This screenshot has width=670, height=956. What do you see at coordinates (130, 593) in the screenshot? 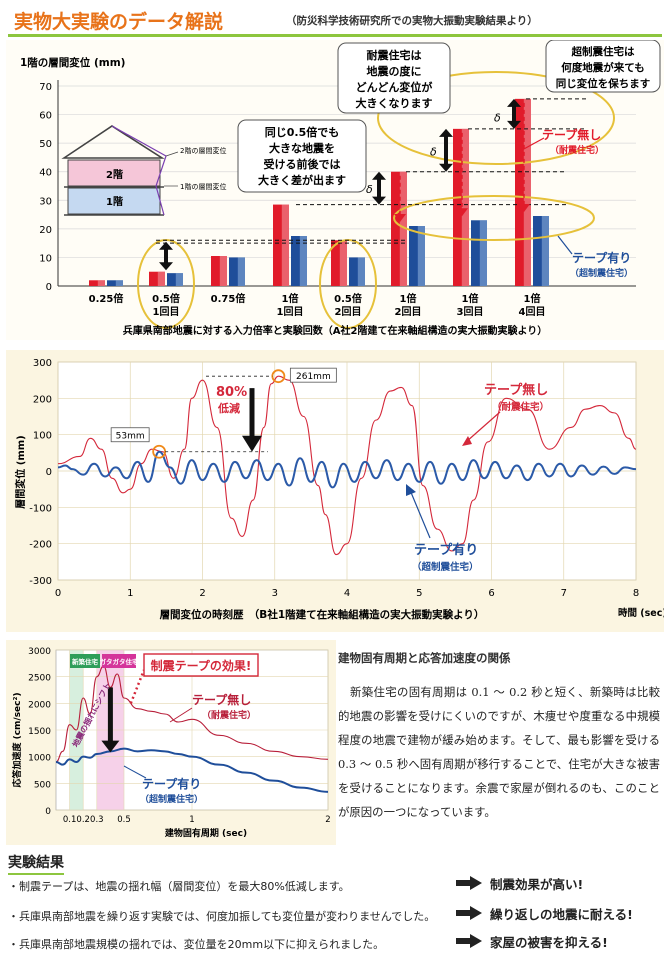
I see `chart2-xtick-label: 1` at bounding box center [130, 593].